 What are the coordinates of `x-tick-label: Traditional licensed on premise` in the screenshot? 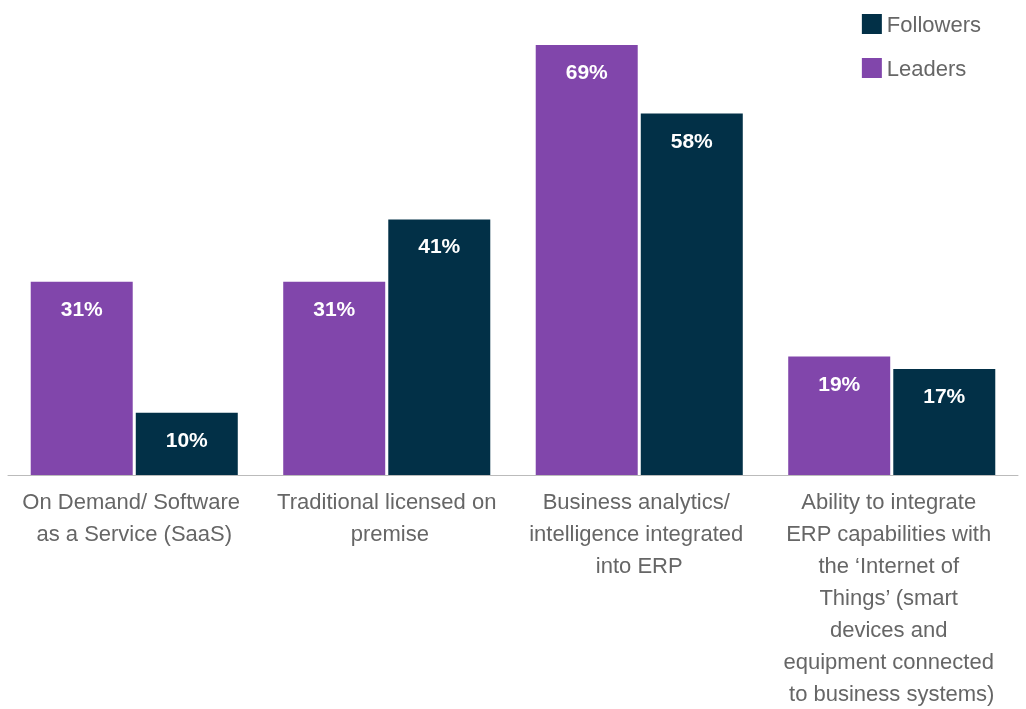 It's located at (387, 517).